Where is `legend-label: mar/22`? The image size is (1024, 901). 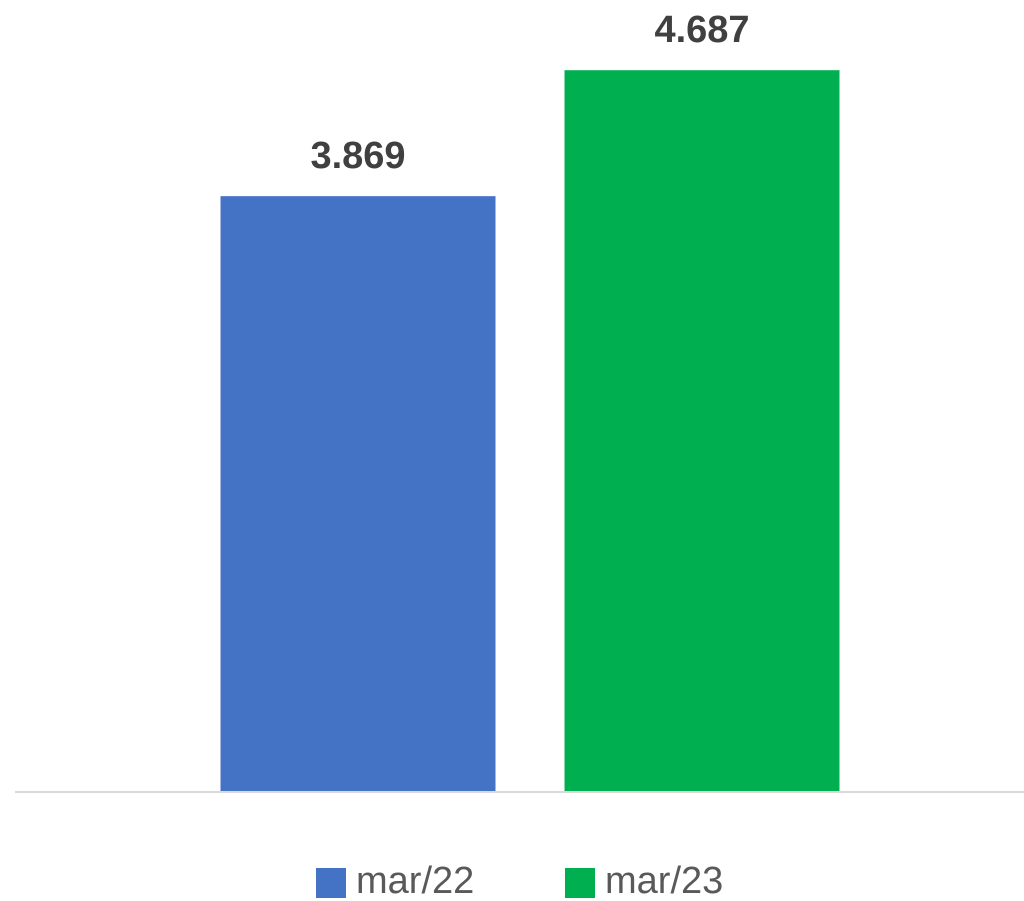 legend-label: mar/22 is located at coordinates (415, 880).